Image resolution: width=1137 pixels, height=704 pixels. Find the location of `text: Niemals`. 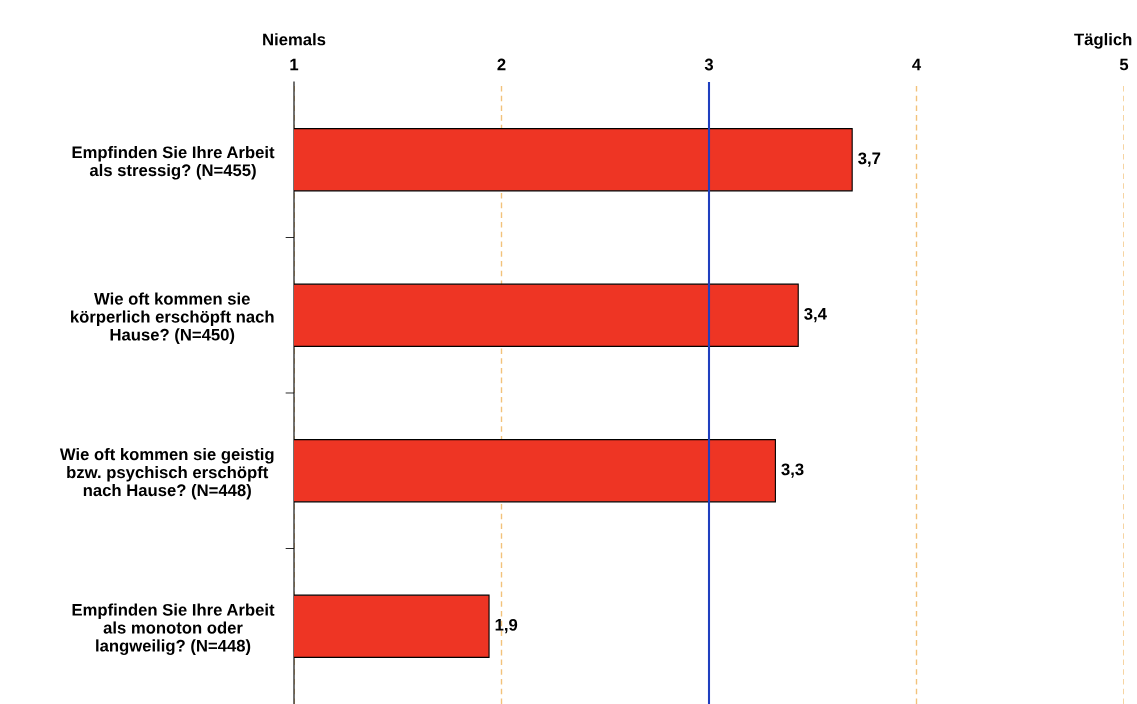

text: Niemals is located at coordinates (294, 39).